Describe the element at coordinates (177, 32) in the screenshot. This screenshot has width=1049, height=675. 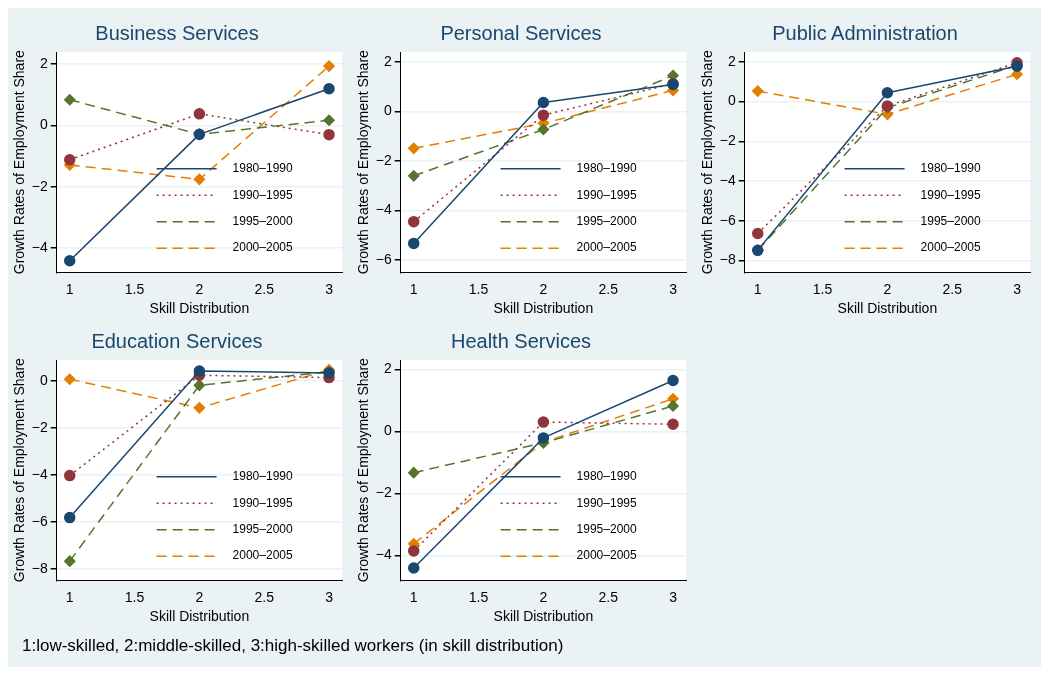
I see `chart-title: Business Services` at that location.